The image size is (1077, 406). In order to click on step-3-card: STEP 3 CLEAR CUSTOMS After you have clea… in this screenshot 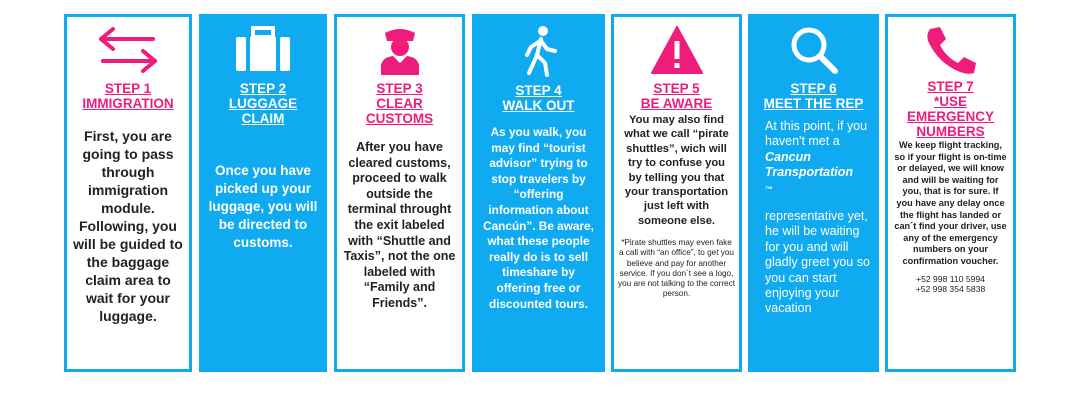, I will do `click(399, 193)`.